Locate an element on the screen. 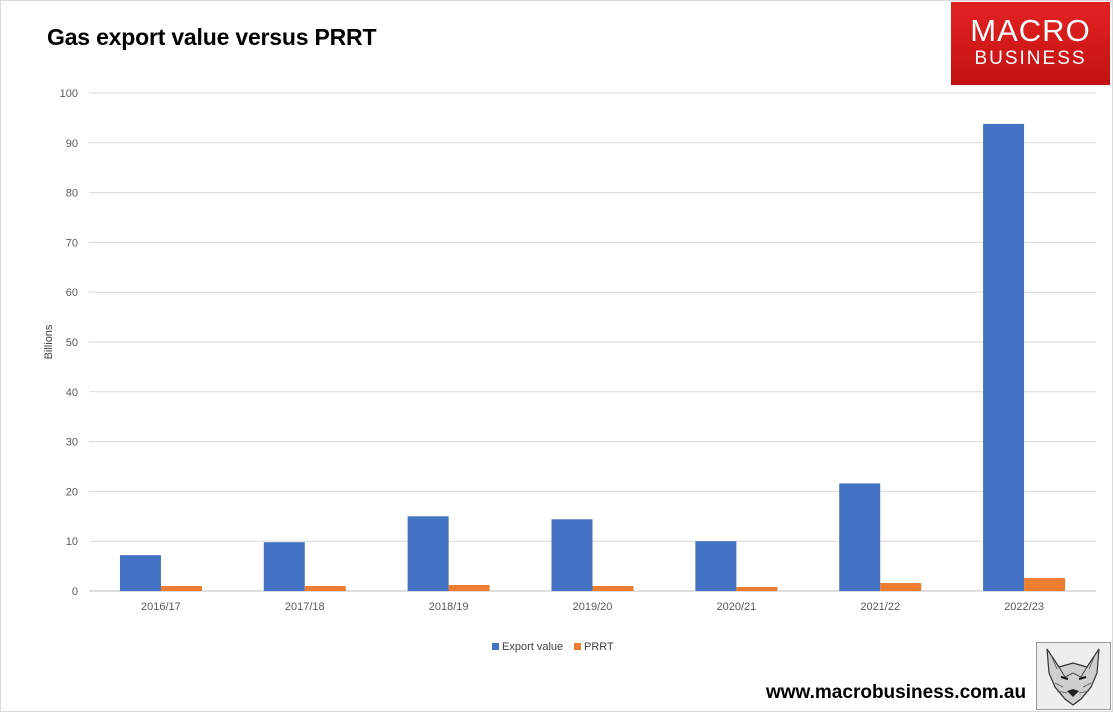 Image resolution: width=1113 pixels, height=714 pixels. y-tick-label: 20 is located at coordinates (72, 492).